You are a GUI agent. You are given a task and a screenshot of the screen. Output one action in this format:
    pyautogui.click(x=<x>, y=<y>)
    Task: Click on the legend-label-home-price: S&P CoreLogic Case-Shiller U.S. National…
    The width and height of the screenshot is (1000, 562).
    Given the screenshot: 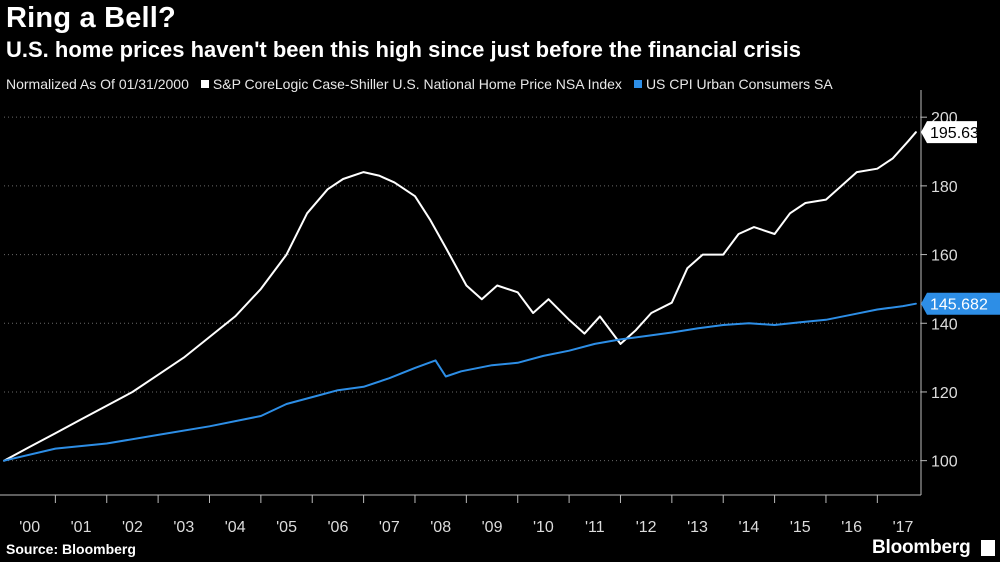 What is the action you would take?
    pyautogui.click(x=417, y=84)
    